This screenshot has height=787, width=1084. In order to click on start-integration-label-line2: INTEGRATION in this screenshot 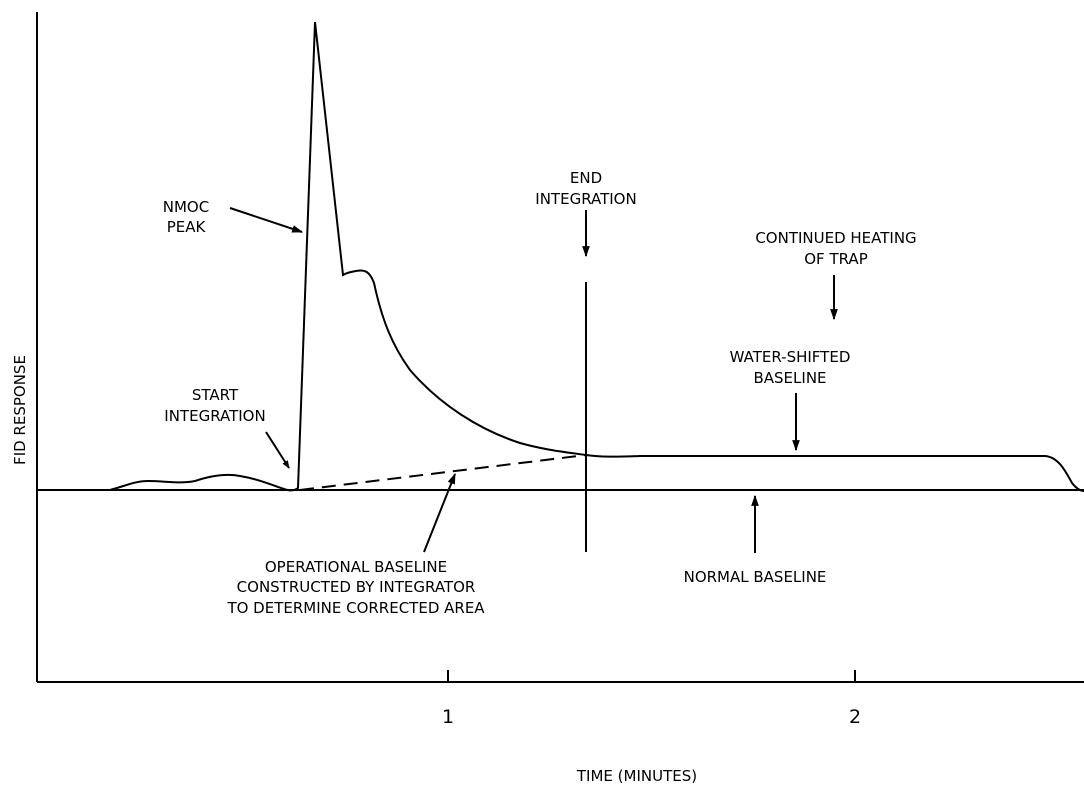, I will do `click(214, 416)`.